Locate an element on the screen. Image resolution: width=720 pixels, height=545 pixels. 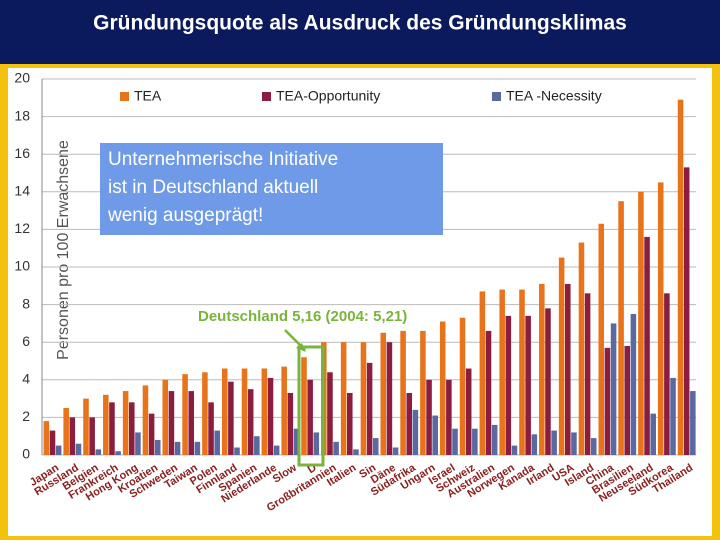
y-axis-label: Personen pro 100 Erwachsene is located at coordinates (63, 250).